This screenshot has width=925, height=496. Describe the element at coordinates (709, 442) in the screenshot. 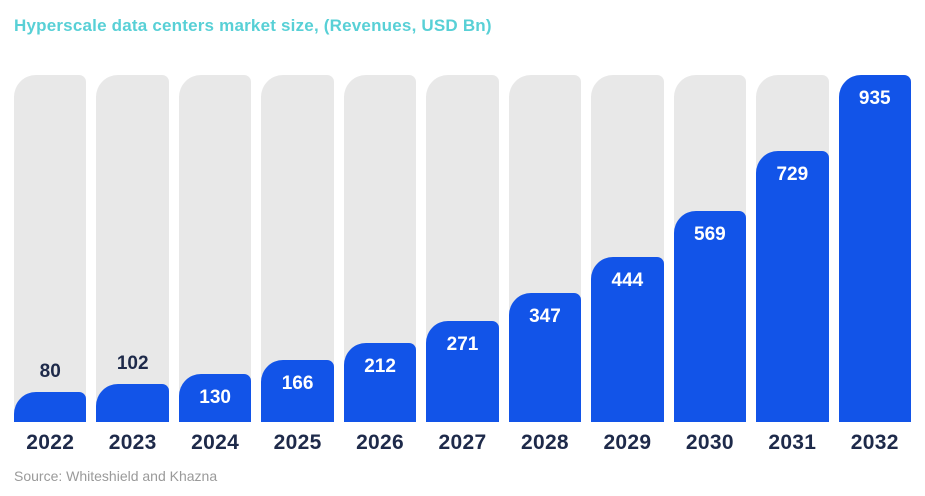

I see `x-axis-tick-label: 2030` at that location.